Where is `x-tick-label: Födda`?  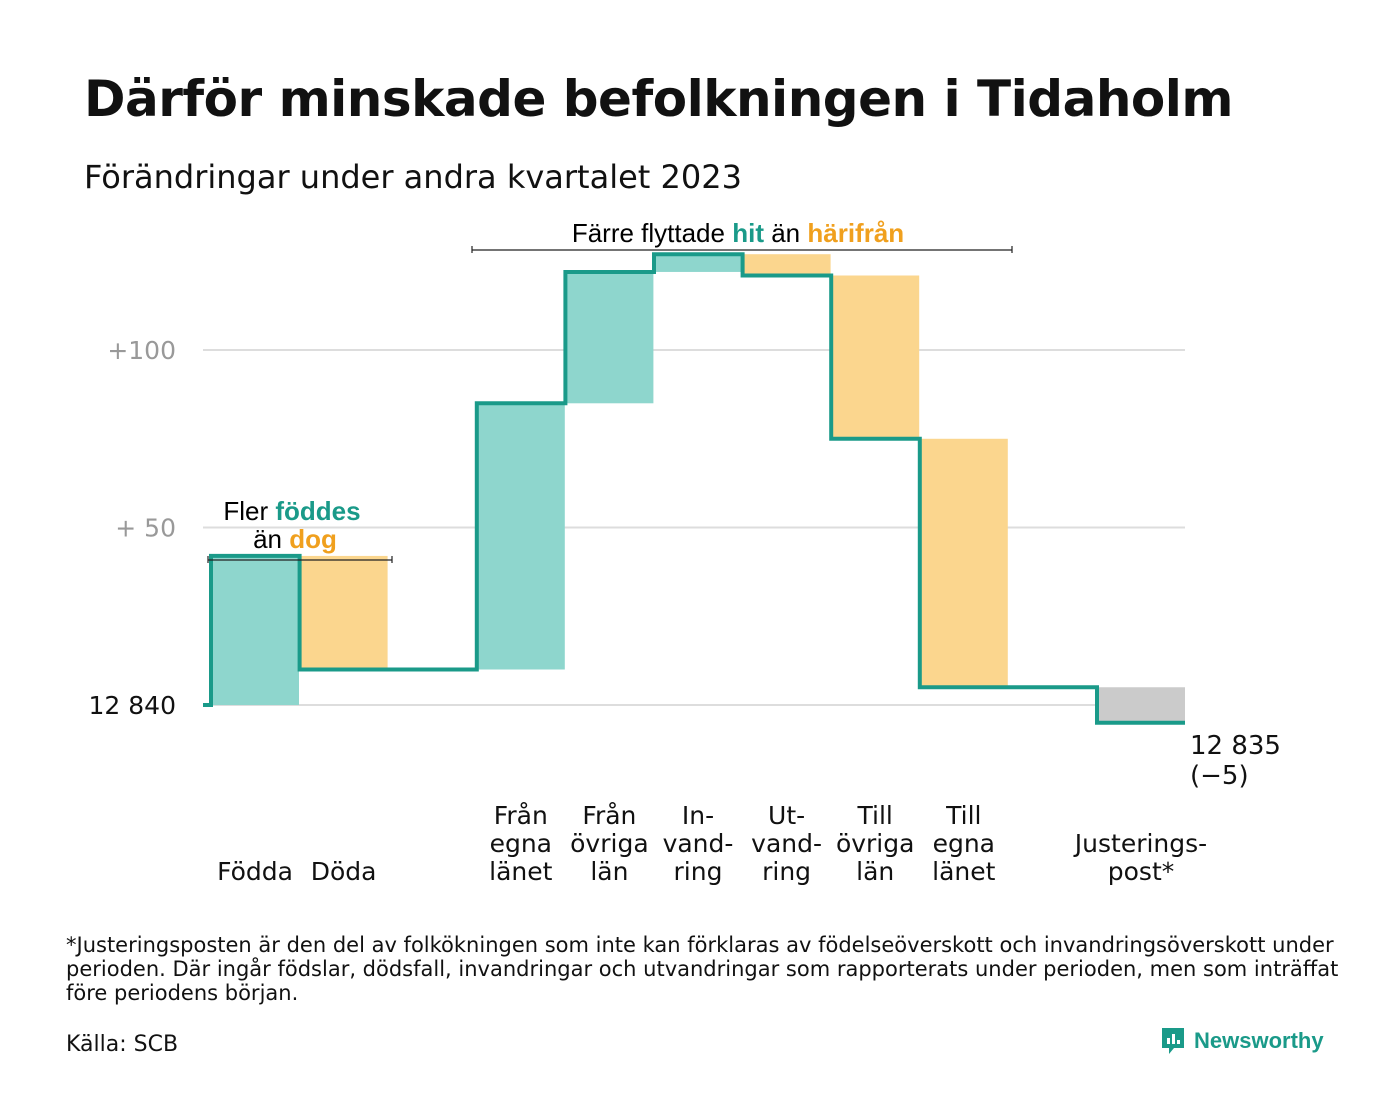 x-tick-label: Födda is located at coordinates (255, 871).